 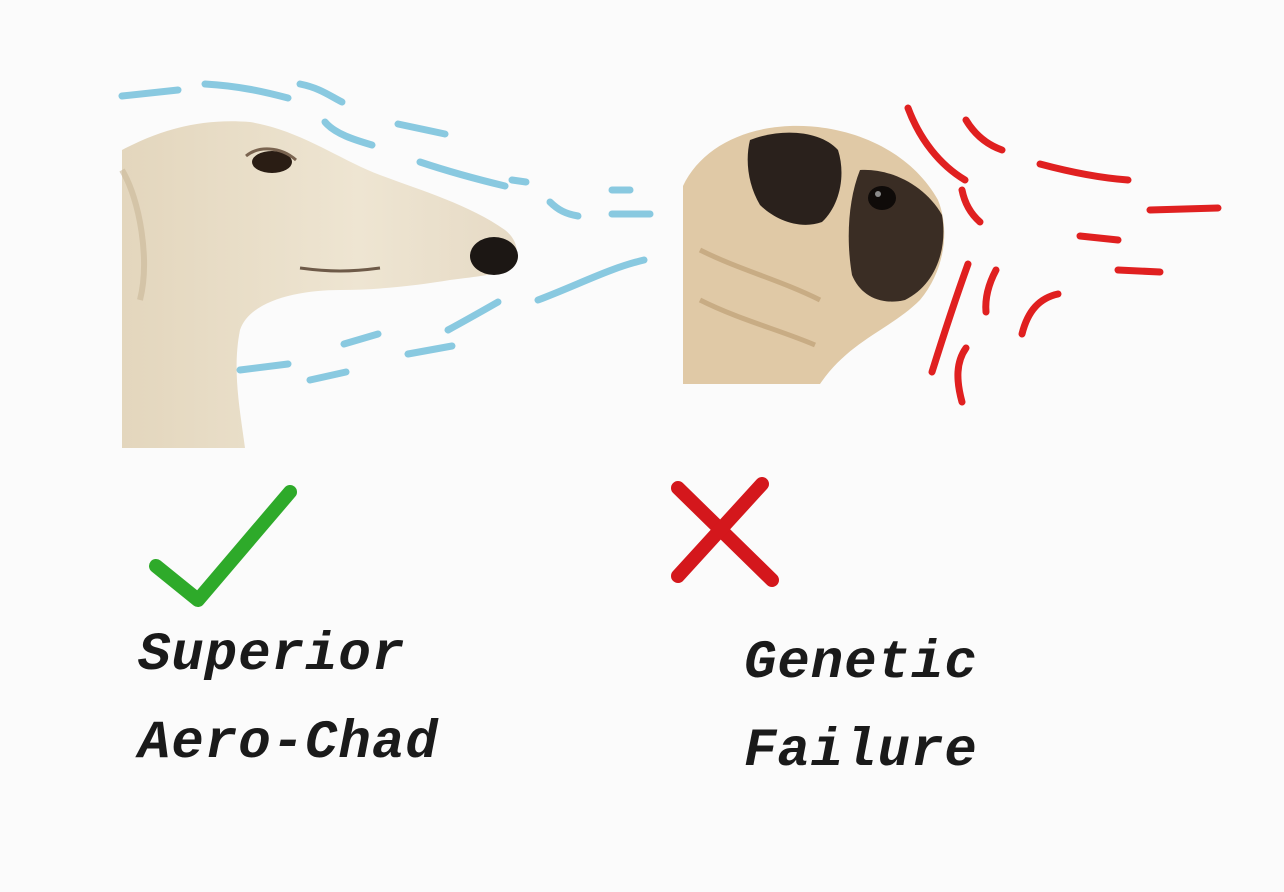 I want to click on caption-left-line2: Aero-Chad, so click(x=288, y=743).